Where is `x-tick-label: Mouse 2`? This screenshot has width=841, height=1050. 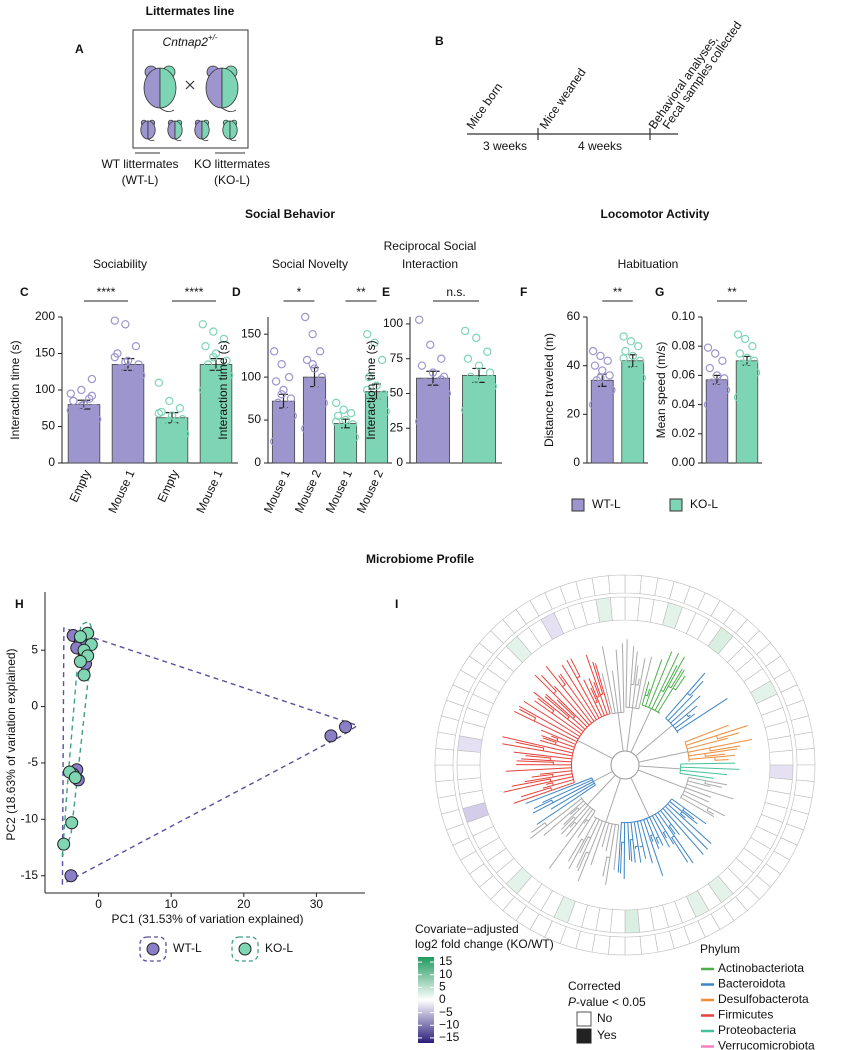
x-tick-label: Mouse 2 is located at coordinates (370, 491).